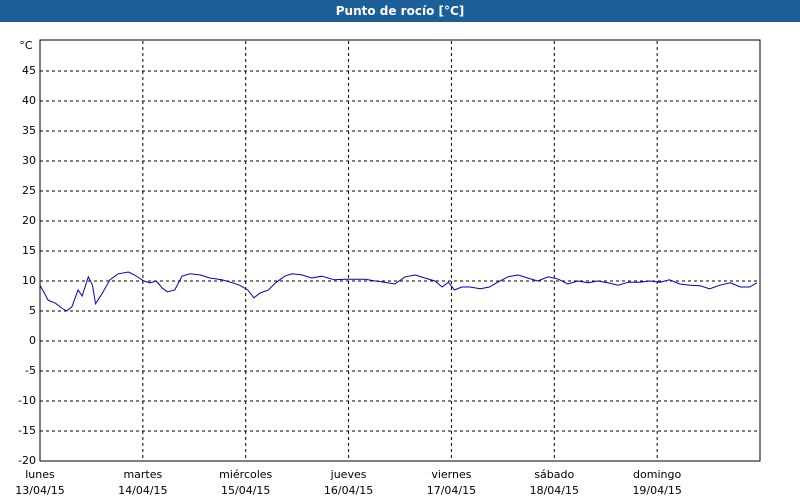  Describe the element at coordinates (29, 160) in the screenshot. I see `y-tick-label: 30` at that location.